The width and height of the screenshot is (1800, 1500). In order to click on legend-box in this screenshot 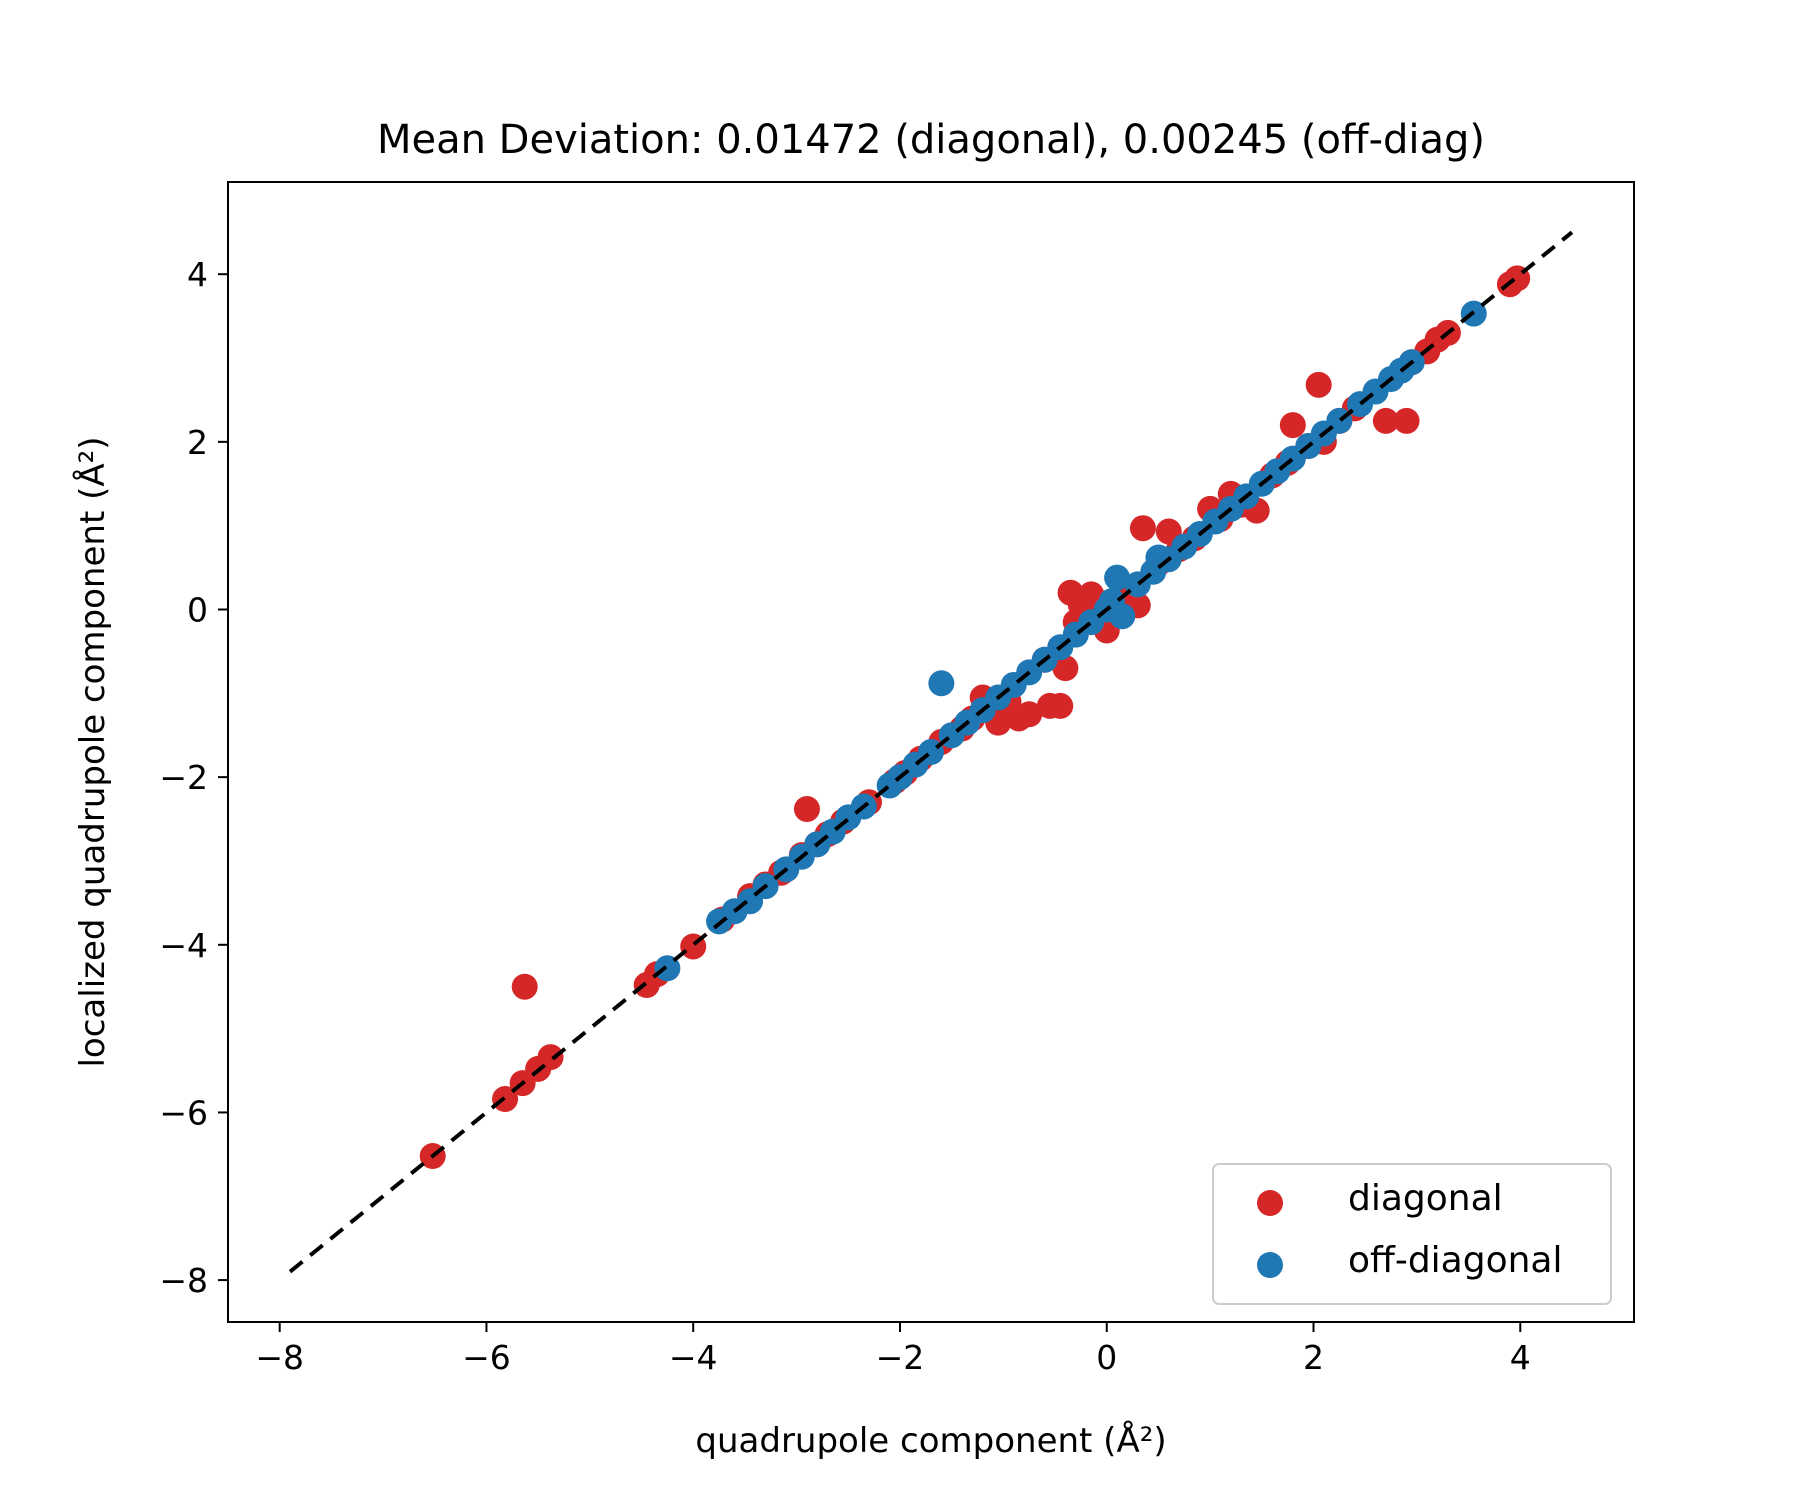, I will do `click(1412, 1234)`.